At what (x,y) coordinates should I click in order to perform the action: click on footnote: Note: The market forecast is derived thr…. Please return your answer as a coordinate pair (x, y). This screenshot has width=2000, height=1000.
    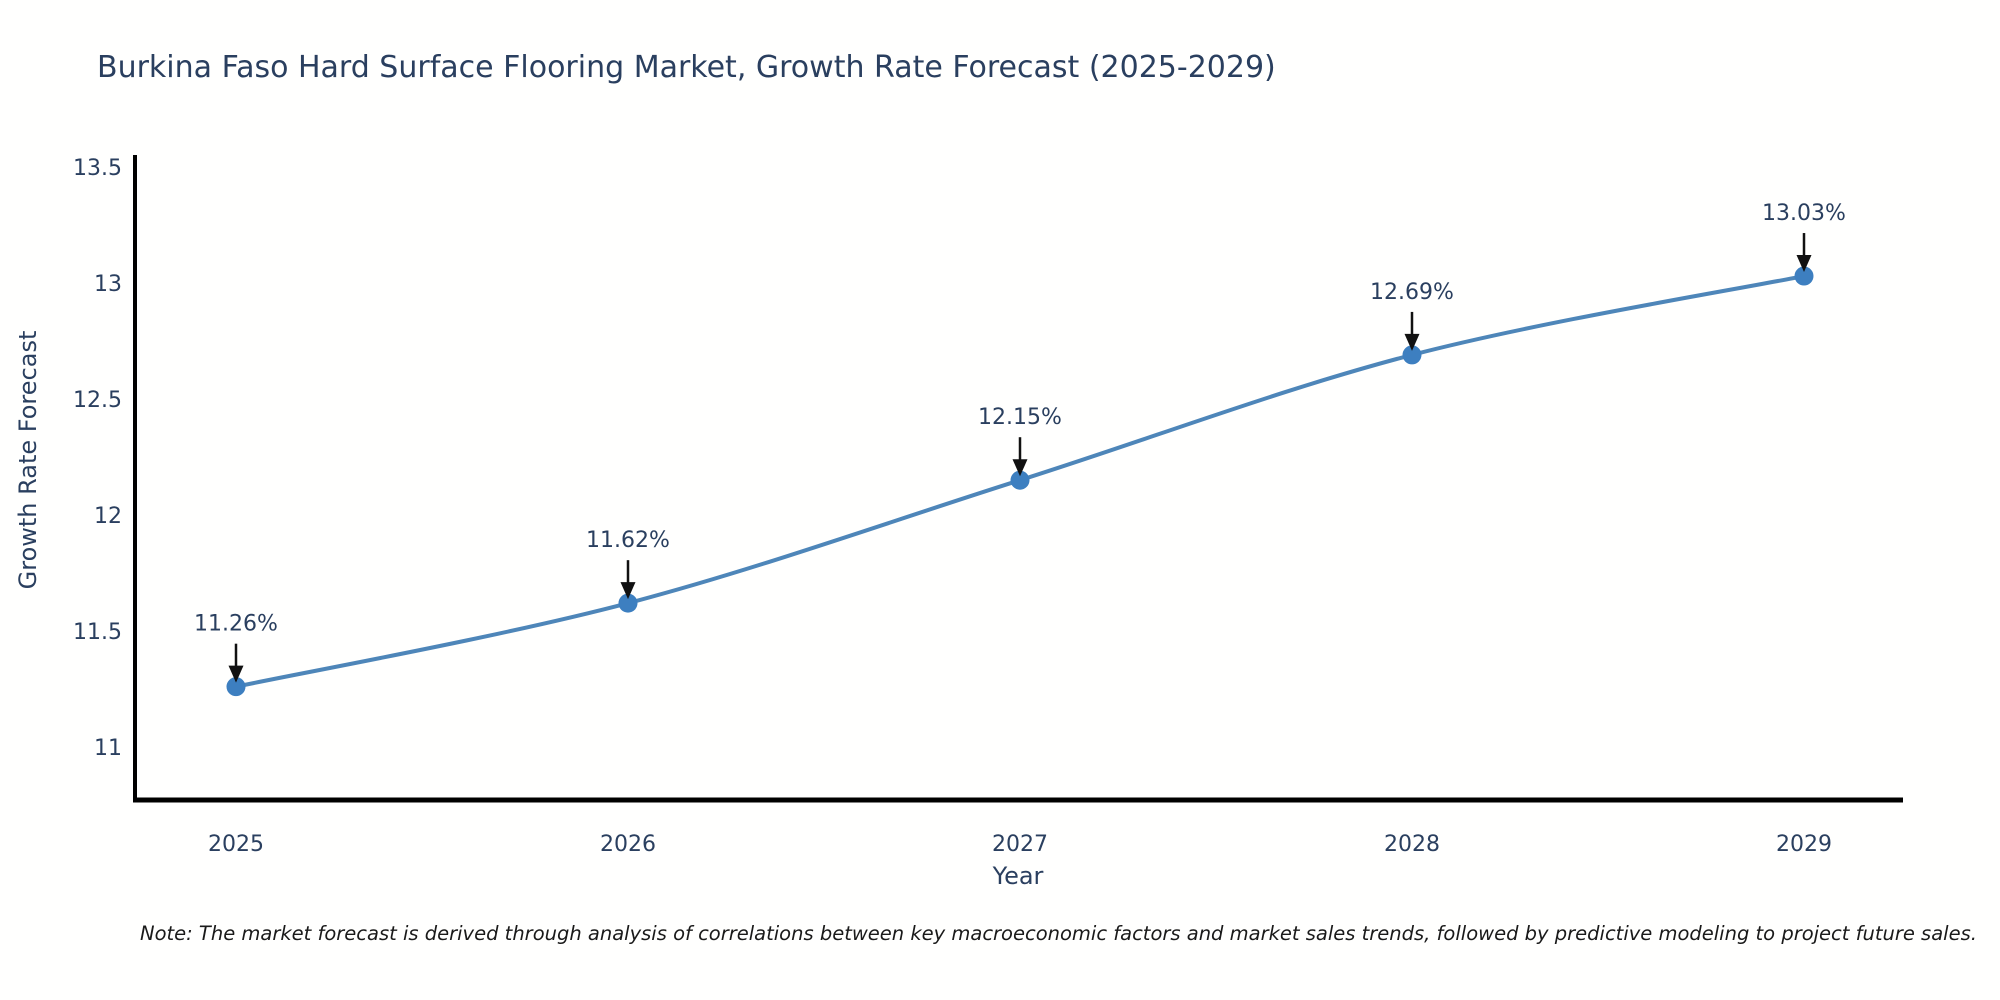
    Looking at the image, I should click on (1058, 933).